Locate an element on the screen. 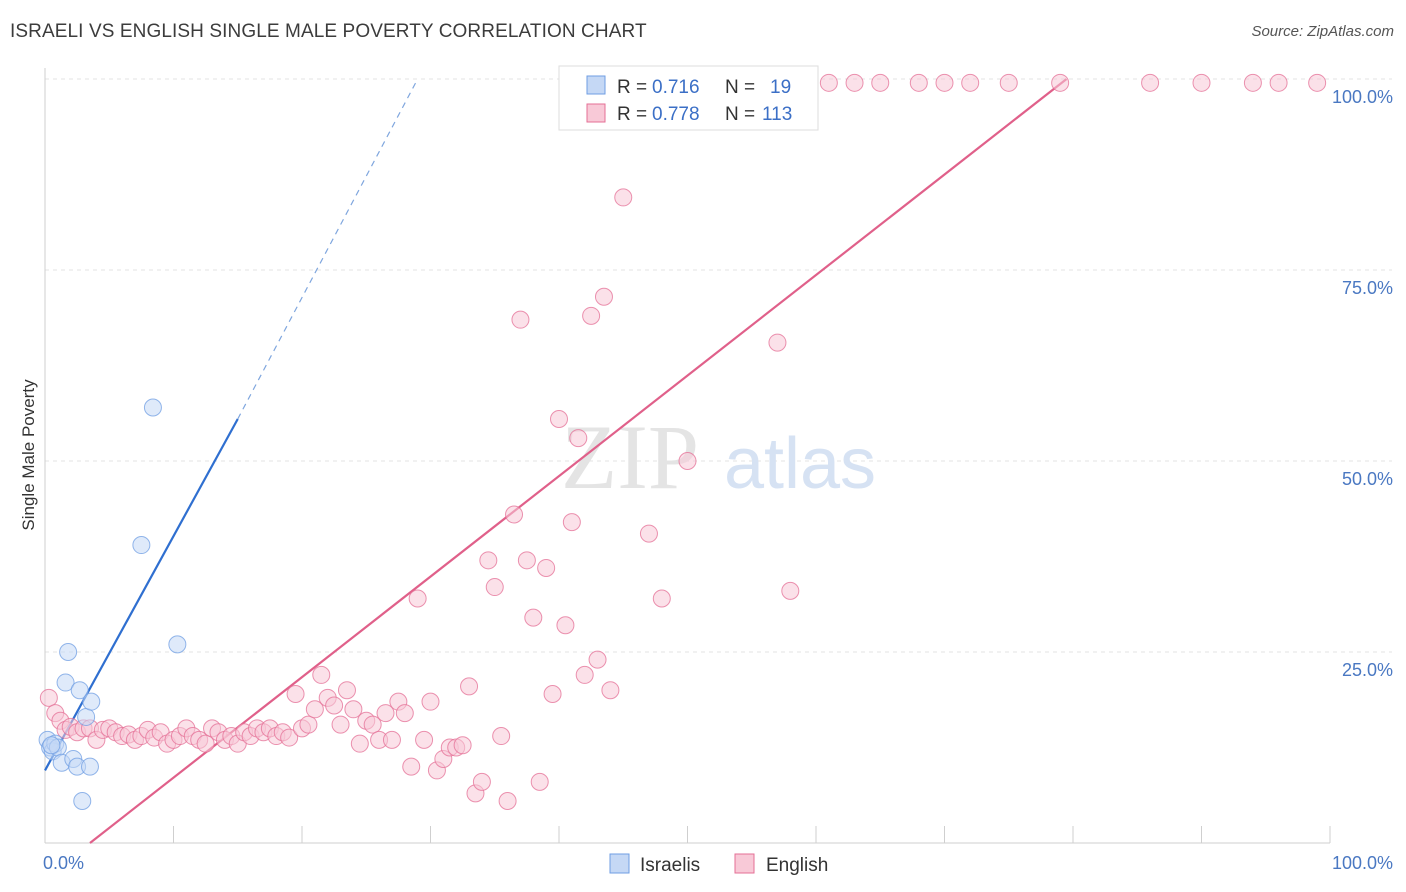 The width and height of the screenshot is (1406, 892). stats-legend: R = 0.716 N = 19 R = 0.778 N = 113 is located at coordinates (688, 98).